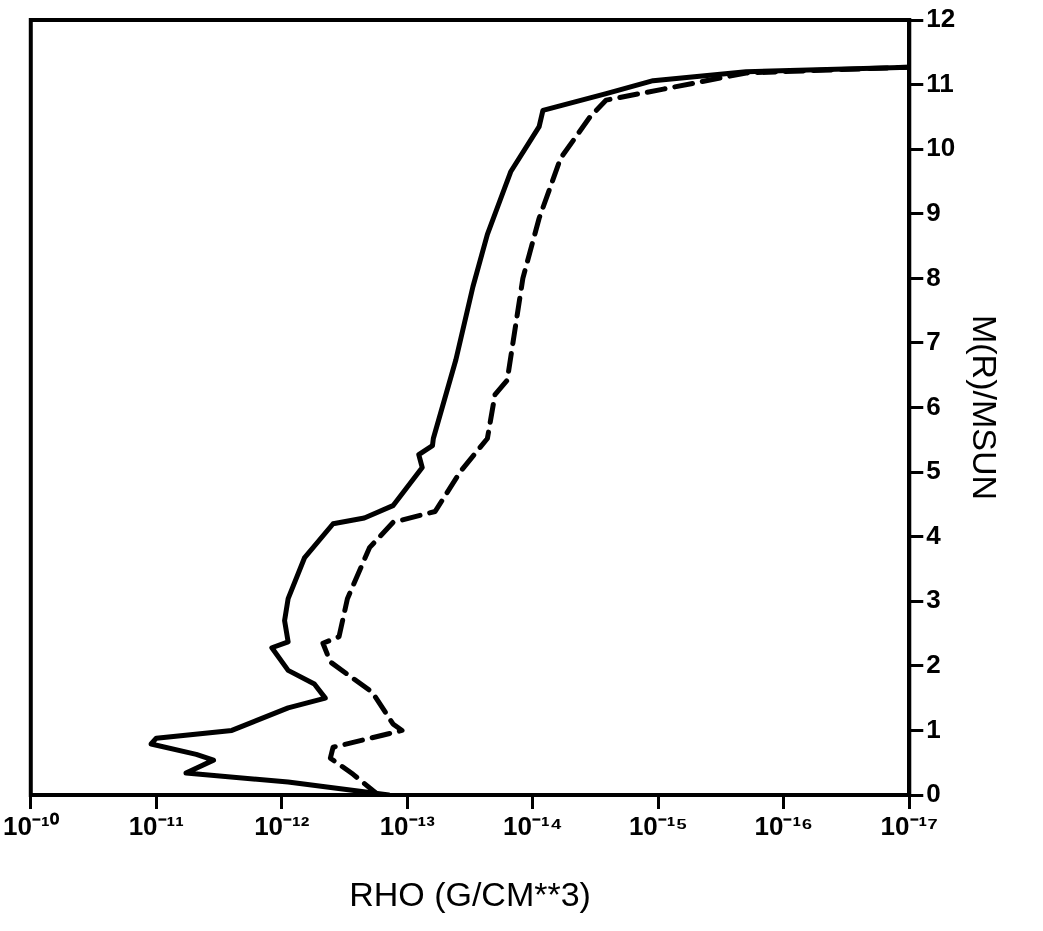 Image resolution: width=1043 pixels, height=931 pixels. I want to click on y-tick-label: 9, so click(933, 211).